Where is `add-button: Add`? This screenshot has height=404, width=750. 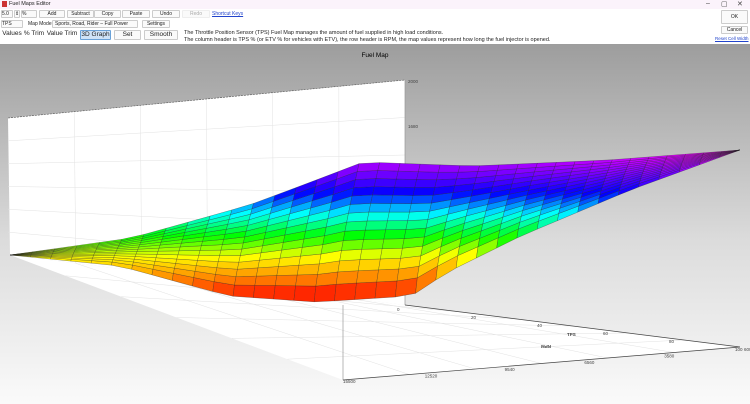
add-button: Add is located at coordinates (52, 14).